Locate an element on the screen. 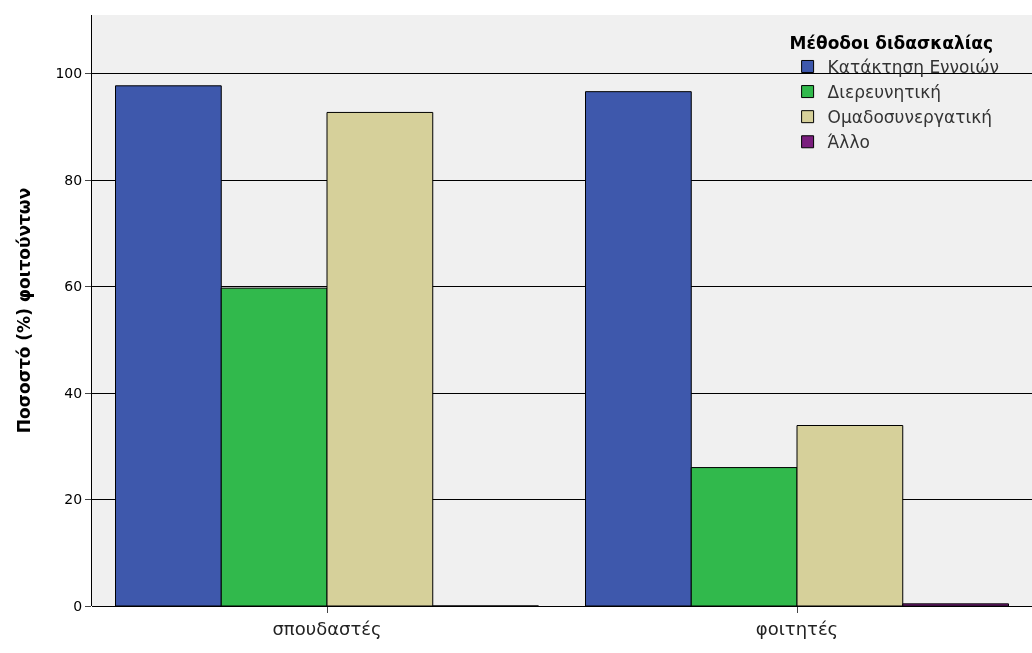  y-tick-label: 80 is located at coordinates (73, 179).